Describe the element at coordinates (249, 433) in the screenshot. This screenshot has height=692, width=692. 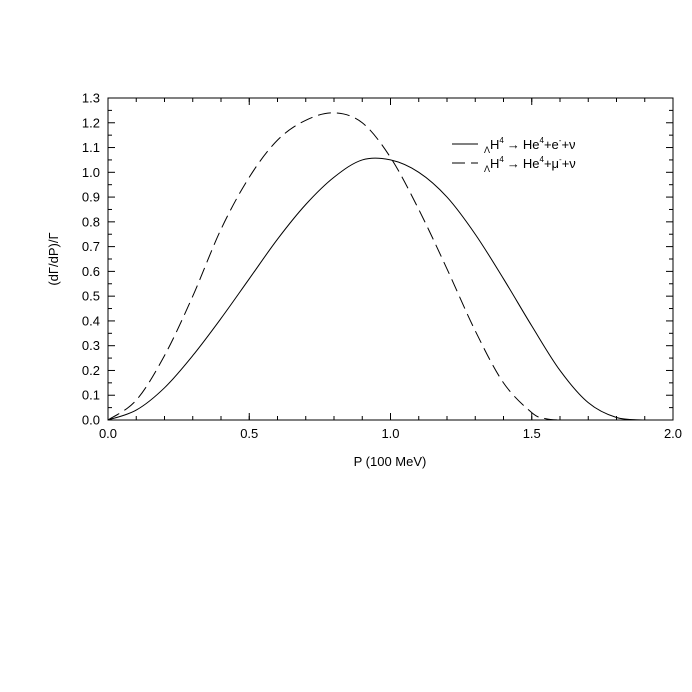
I see `x-tick-label: 0.5` at that location.